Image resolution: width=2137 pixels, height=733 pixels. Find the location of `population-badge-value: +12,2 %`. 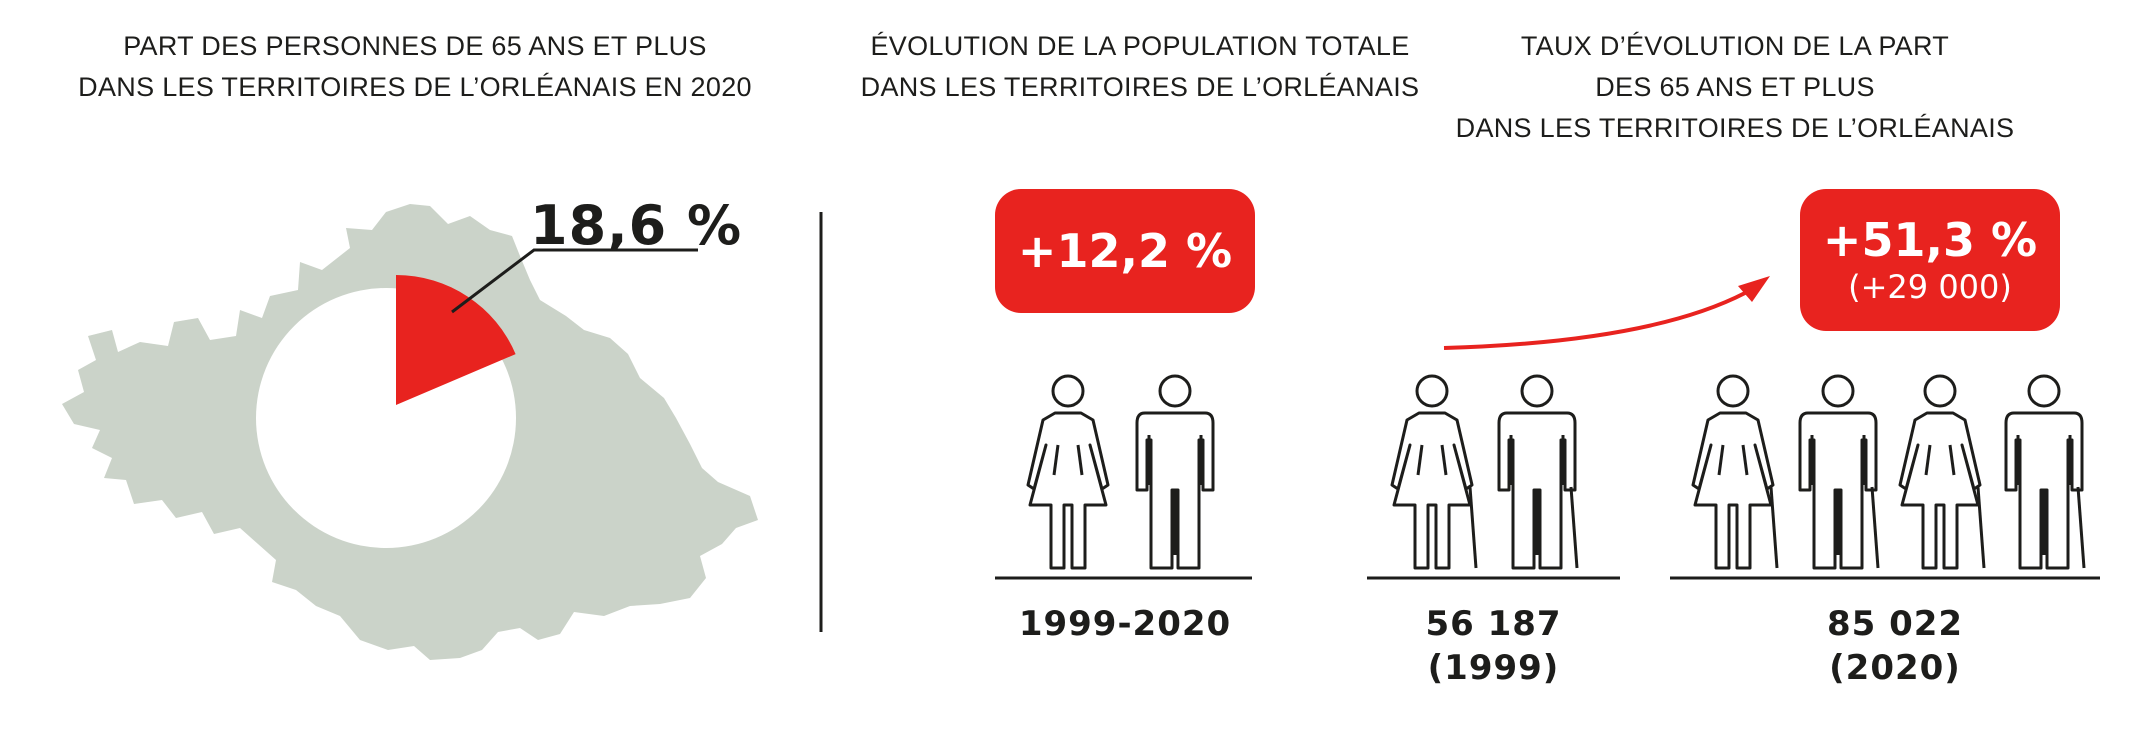

population-badge-value: +12,2 % is located at coordinates (1125, 251).